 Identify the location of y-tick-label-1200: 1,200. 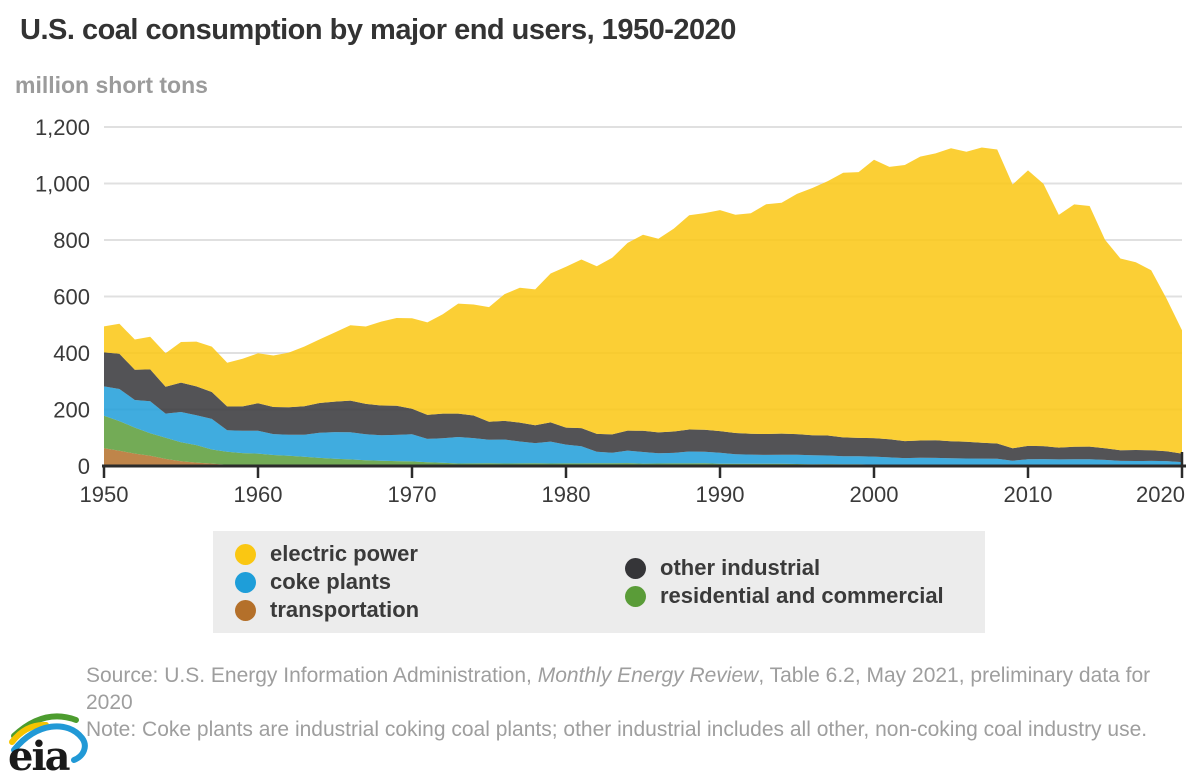
(62, 127).